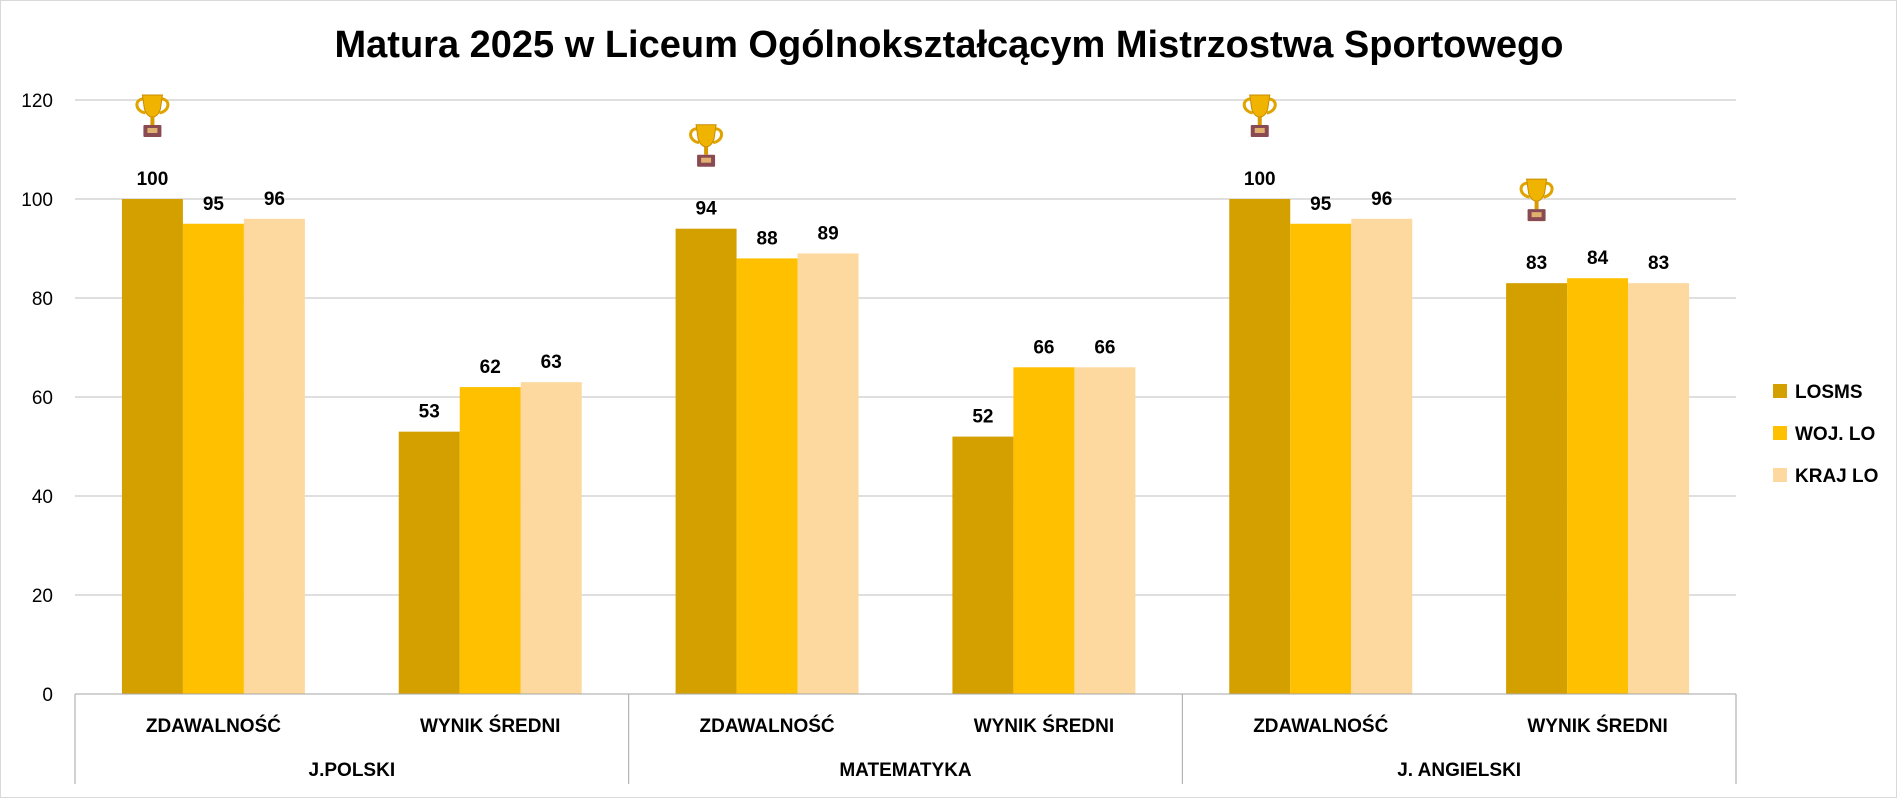  I want to click on legend: LOSMS WOJ. LO KRAJ LO, so click(1825, 434).